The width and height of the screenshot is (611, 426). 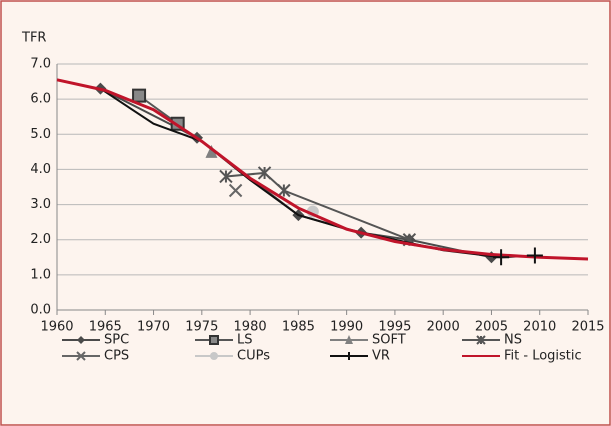 I want to click on y-tick-label: 7.0, so click(x=40, y=64).